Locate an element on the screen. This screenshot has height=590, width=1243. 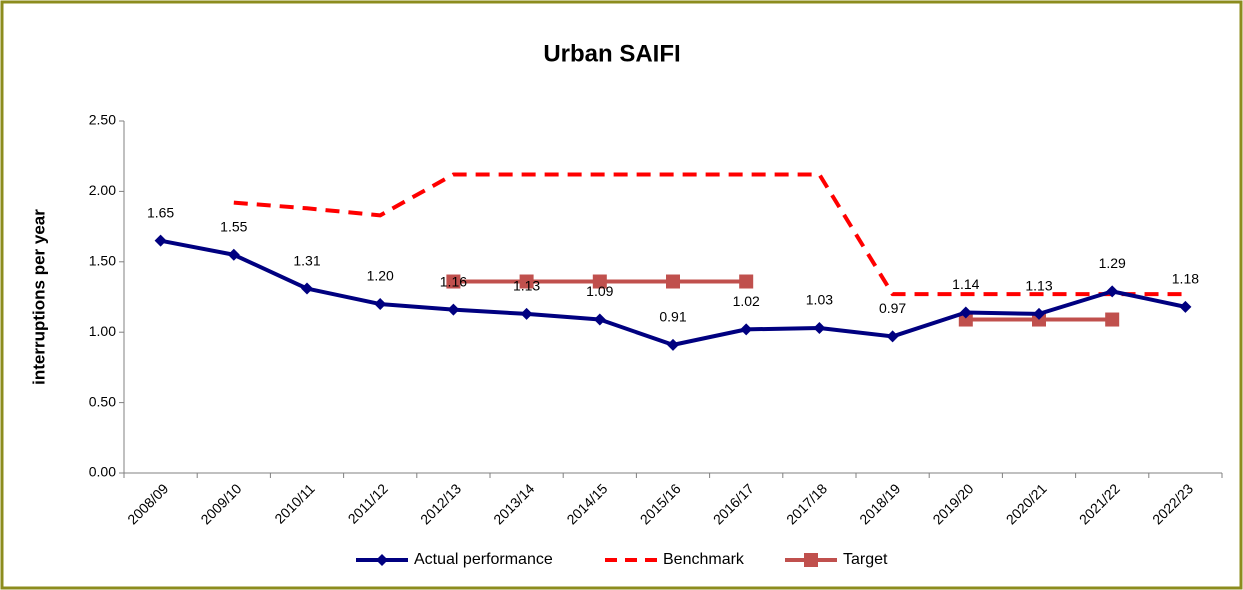
y-tick-label: 1.50 is located at coordinates (102, 261).